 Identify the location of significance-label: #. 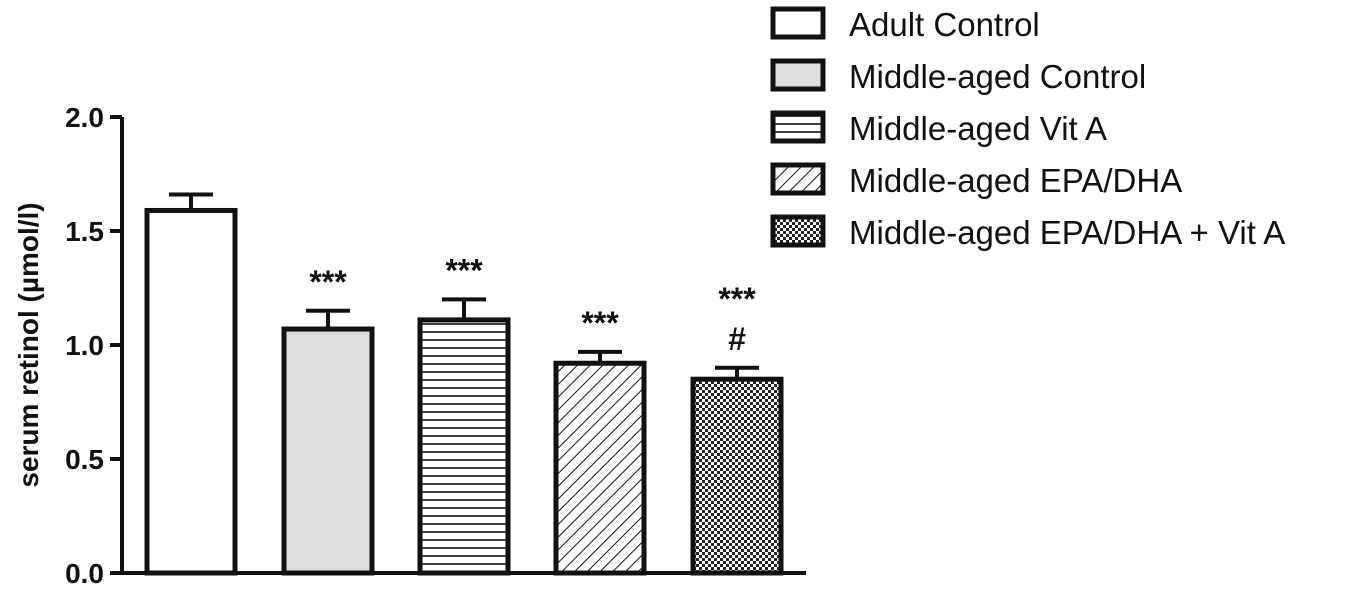
(737, 339).